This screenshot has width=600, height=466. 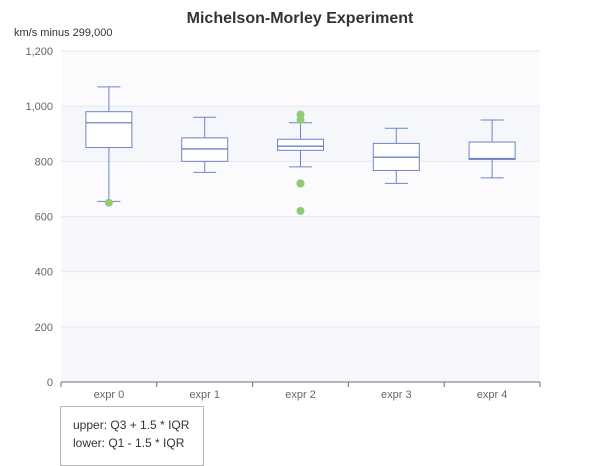 I want to click on y-axis-ticks: 0 200 400 600 800 1,000 1,200, so click(x=39, y=217).